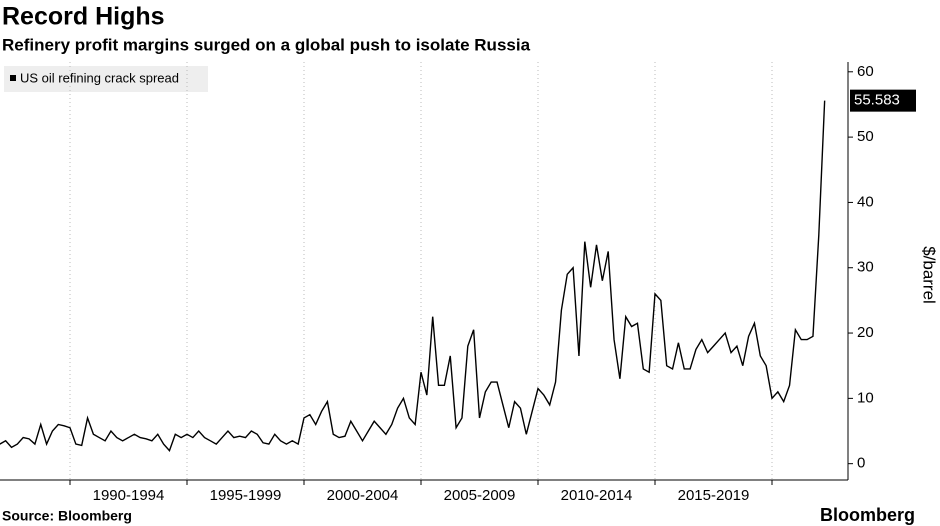 This screenshot has height=526, width=940. Describe the element at coordinates (99, 77) in the screenshot. I see `legend-label: US oil refining crack spread` at that location.